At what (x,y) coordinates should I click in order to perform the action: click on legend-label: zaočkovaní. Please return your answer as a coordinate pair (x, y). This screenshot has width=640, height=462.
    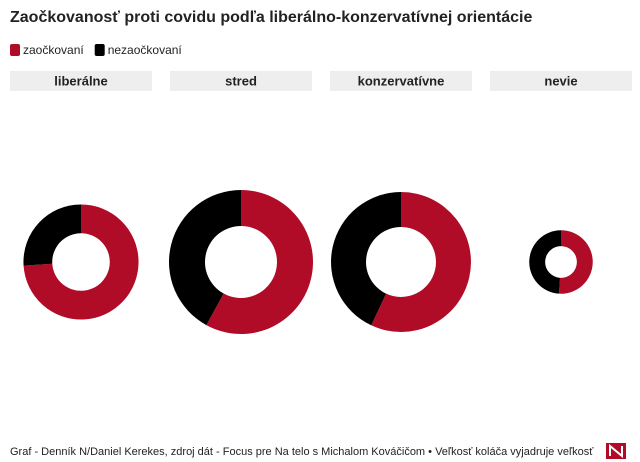
    Looking at the image, I should click on (53, 50).